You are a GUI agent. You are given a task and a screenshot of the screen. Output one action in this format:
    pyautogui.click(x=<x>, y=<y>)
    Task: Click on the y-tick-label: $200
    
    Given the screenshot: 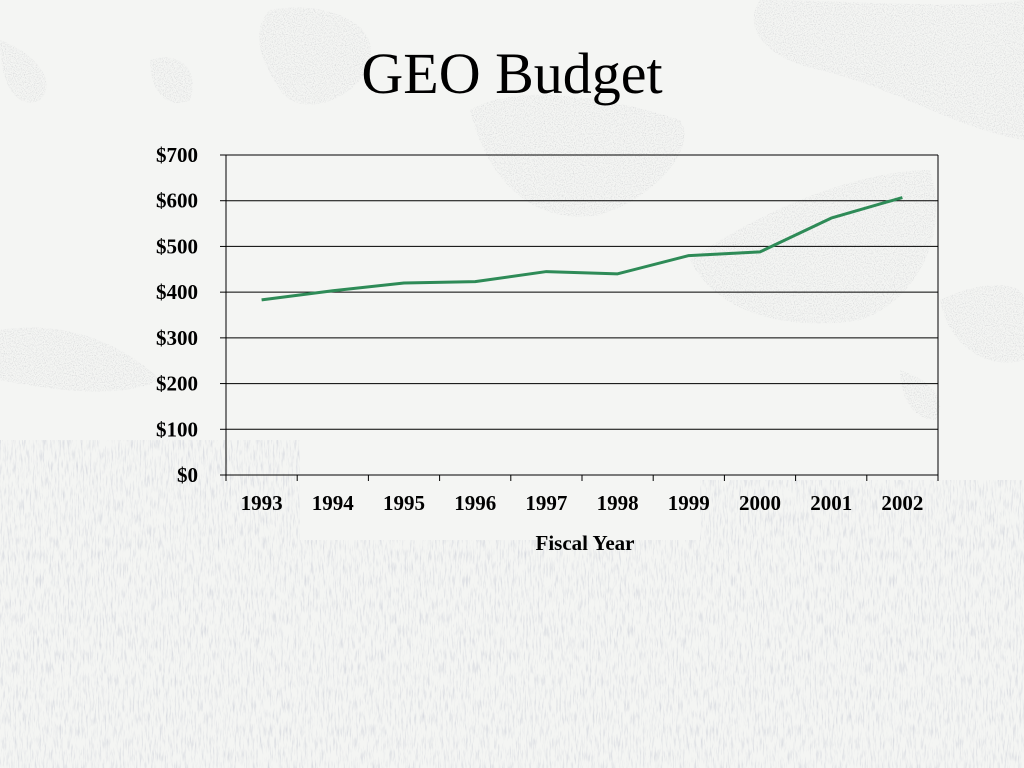 What is the action you would take?
    pyautogui.click(x=177, y=384)
    